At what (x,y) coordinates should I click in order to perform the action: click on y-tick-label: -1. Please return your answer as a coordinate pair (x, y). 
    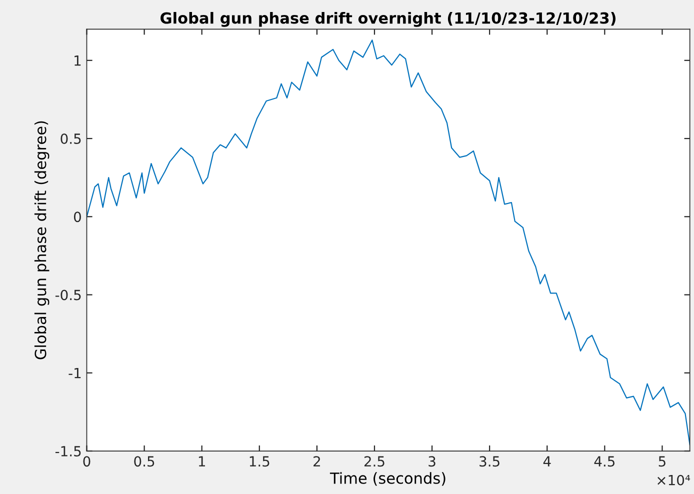
    Looking at the image, I should click on (74, 373).